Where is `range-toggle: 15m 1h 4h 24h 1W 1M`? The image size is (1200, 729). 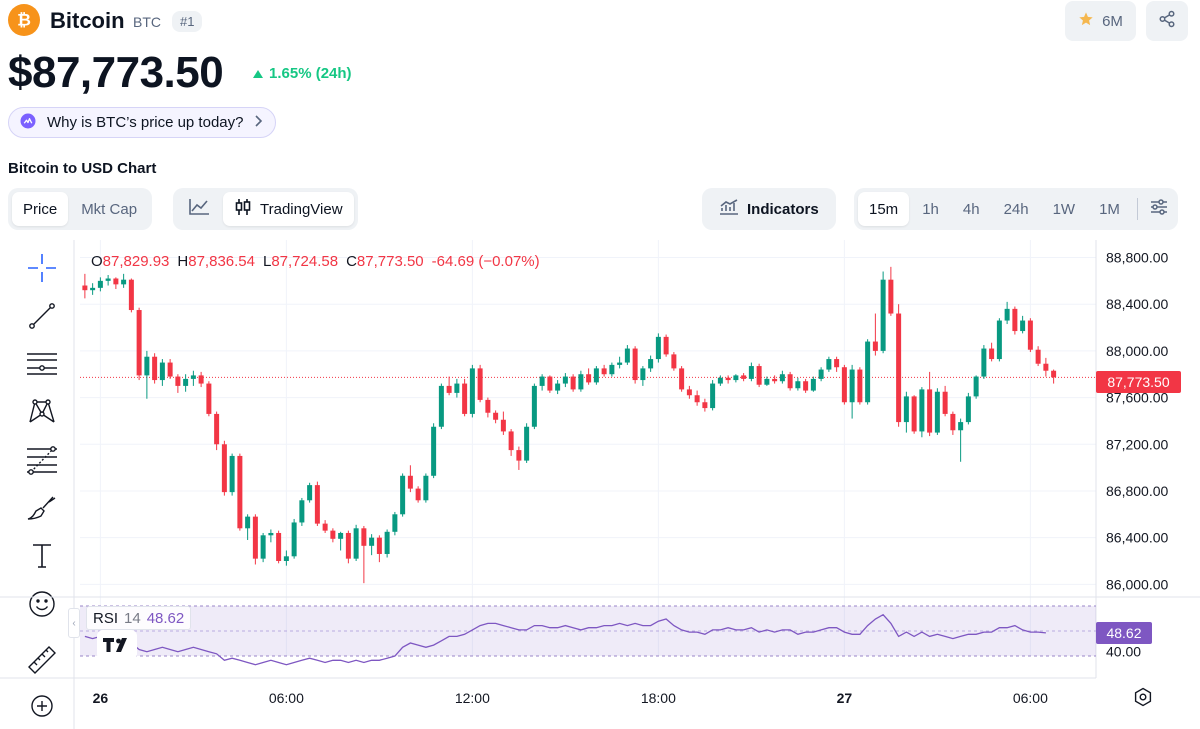 range-toggle: 15m 1h 4h 24h 1W 1M is located at coordinates (1016, 209).